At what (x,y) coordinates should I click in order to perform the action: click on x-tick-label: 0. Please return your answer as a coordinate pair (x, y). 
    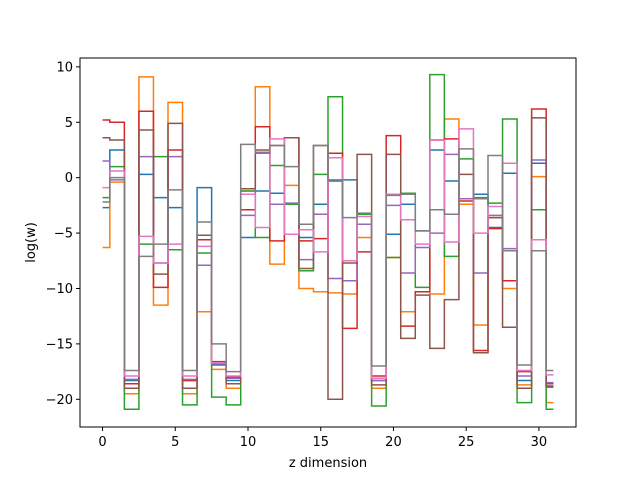
    Looking at the image, I should click on (102, 442).